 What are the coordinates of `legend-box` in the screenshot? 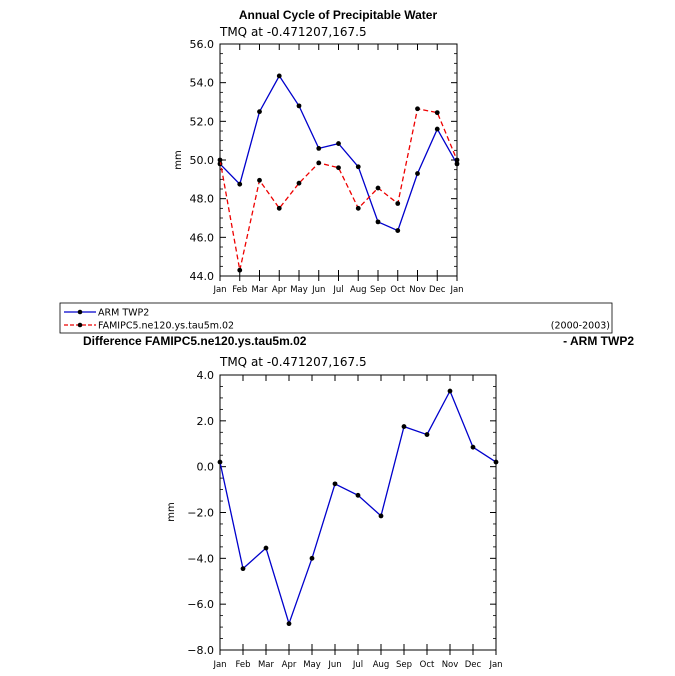 It's located at (336, 318).